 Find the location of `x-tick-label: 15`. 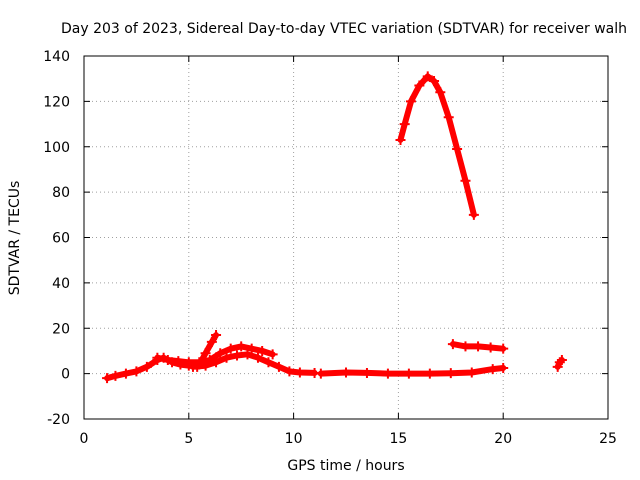

x-tick-label: 15 is located at coordinates (398, 439).